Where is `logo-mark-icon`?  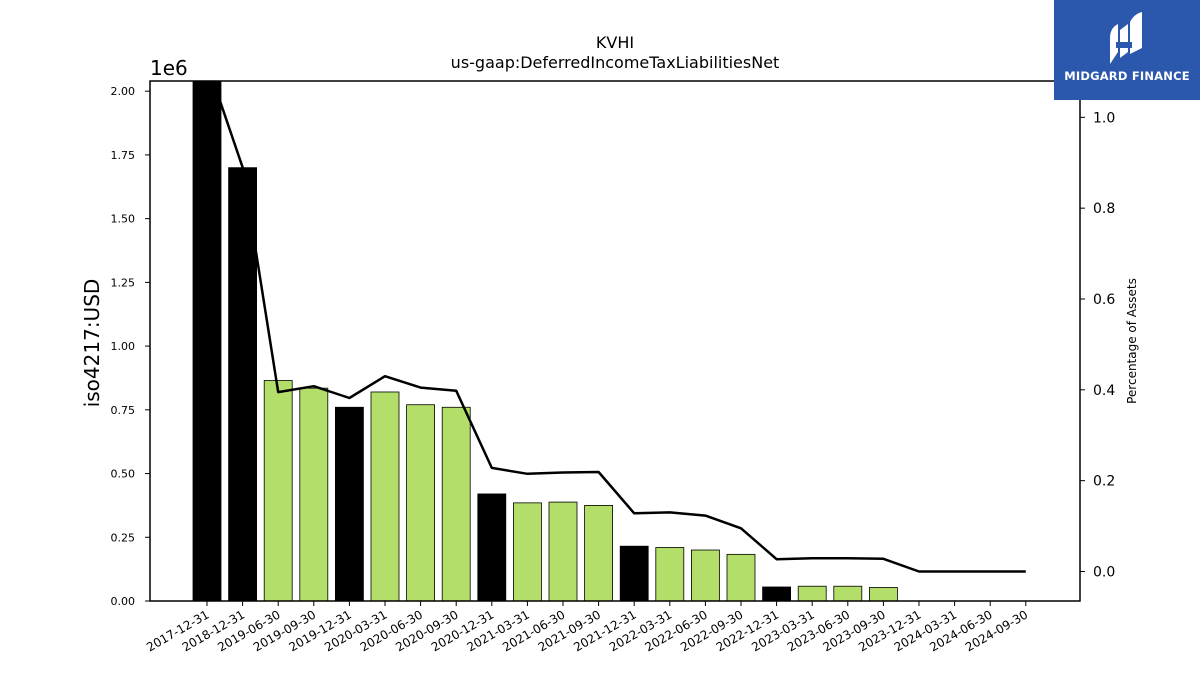 logo-mark-icon is located at coordinates (1126, 38).